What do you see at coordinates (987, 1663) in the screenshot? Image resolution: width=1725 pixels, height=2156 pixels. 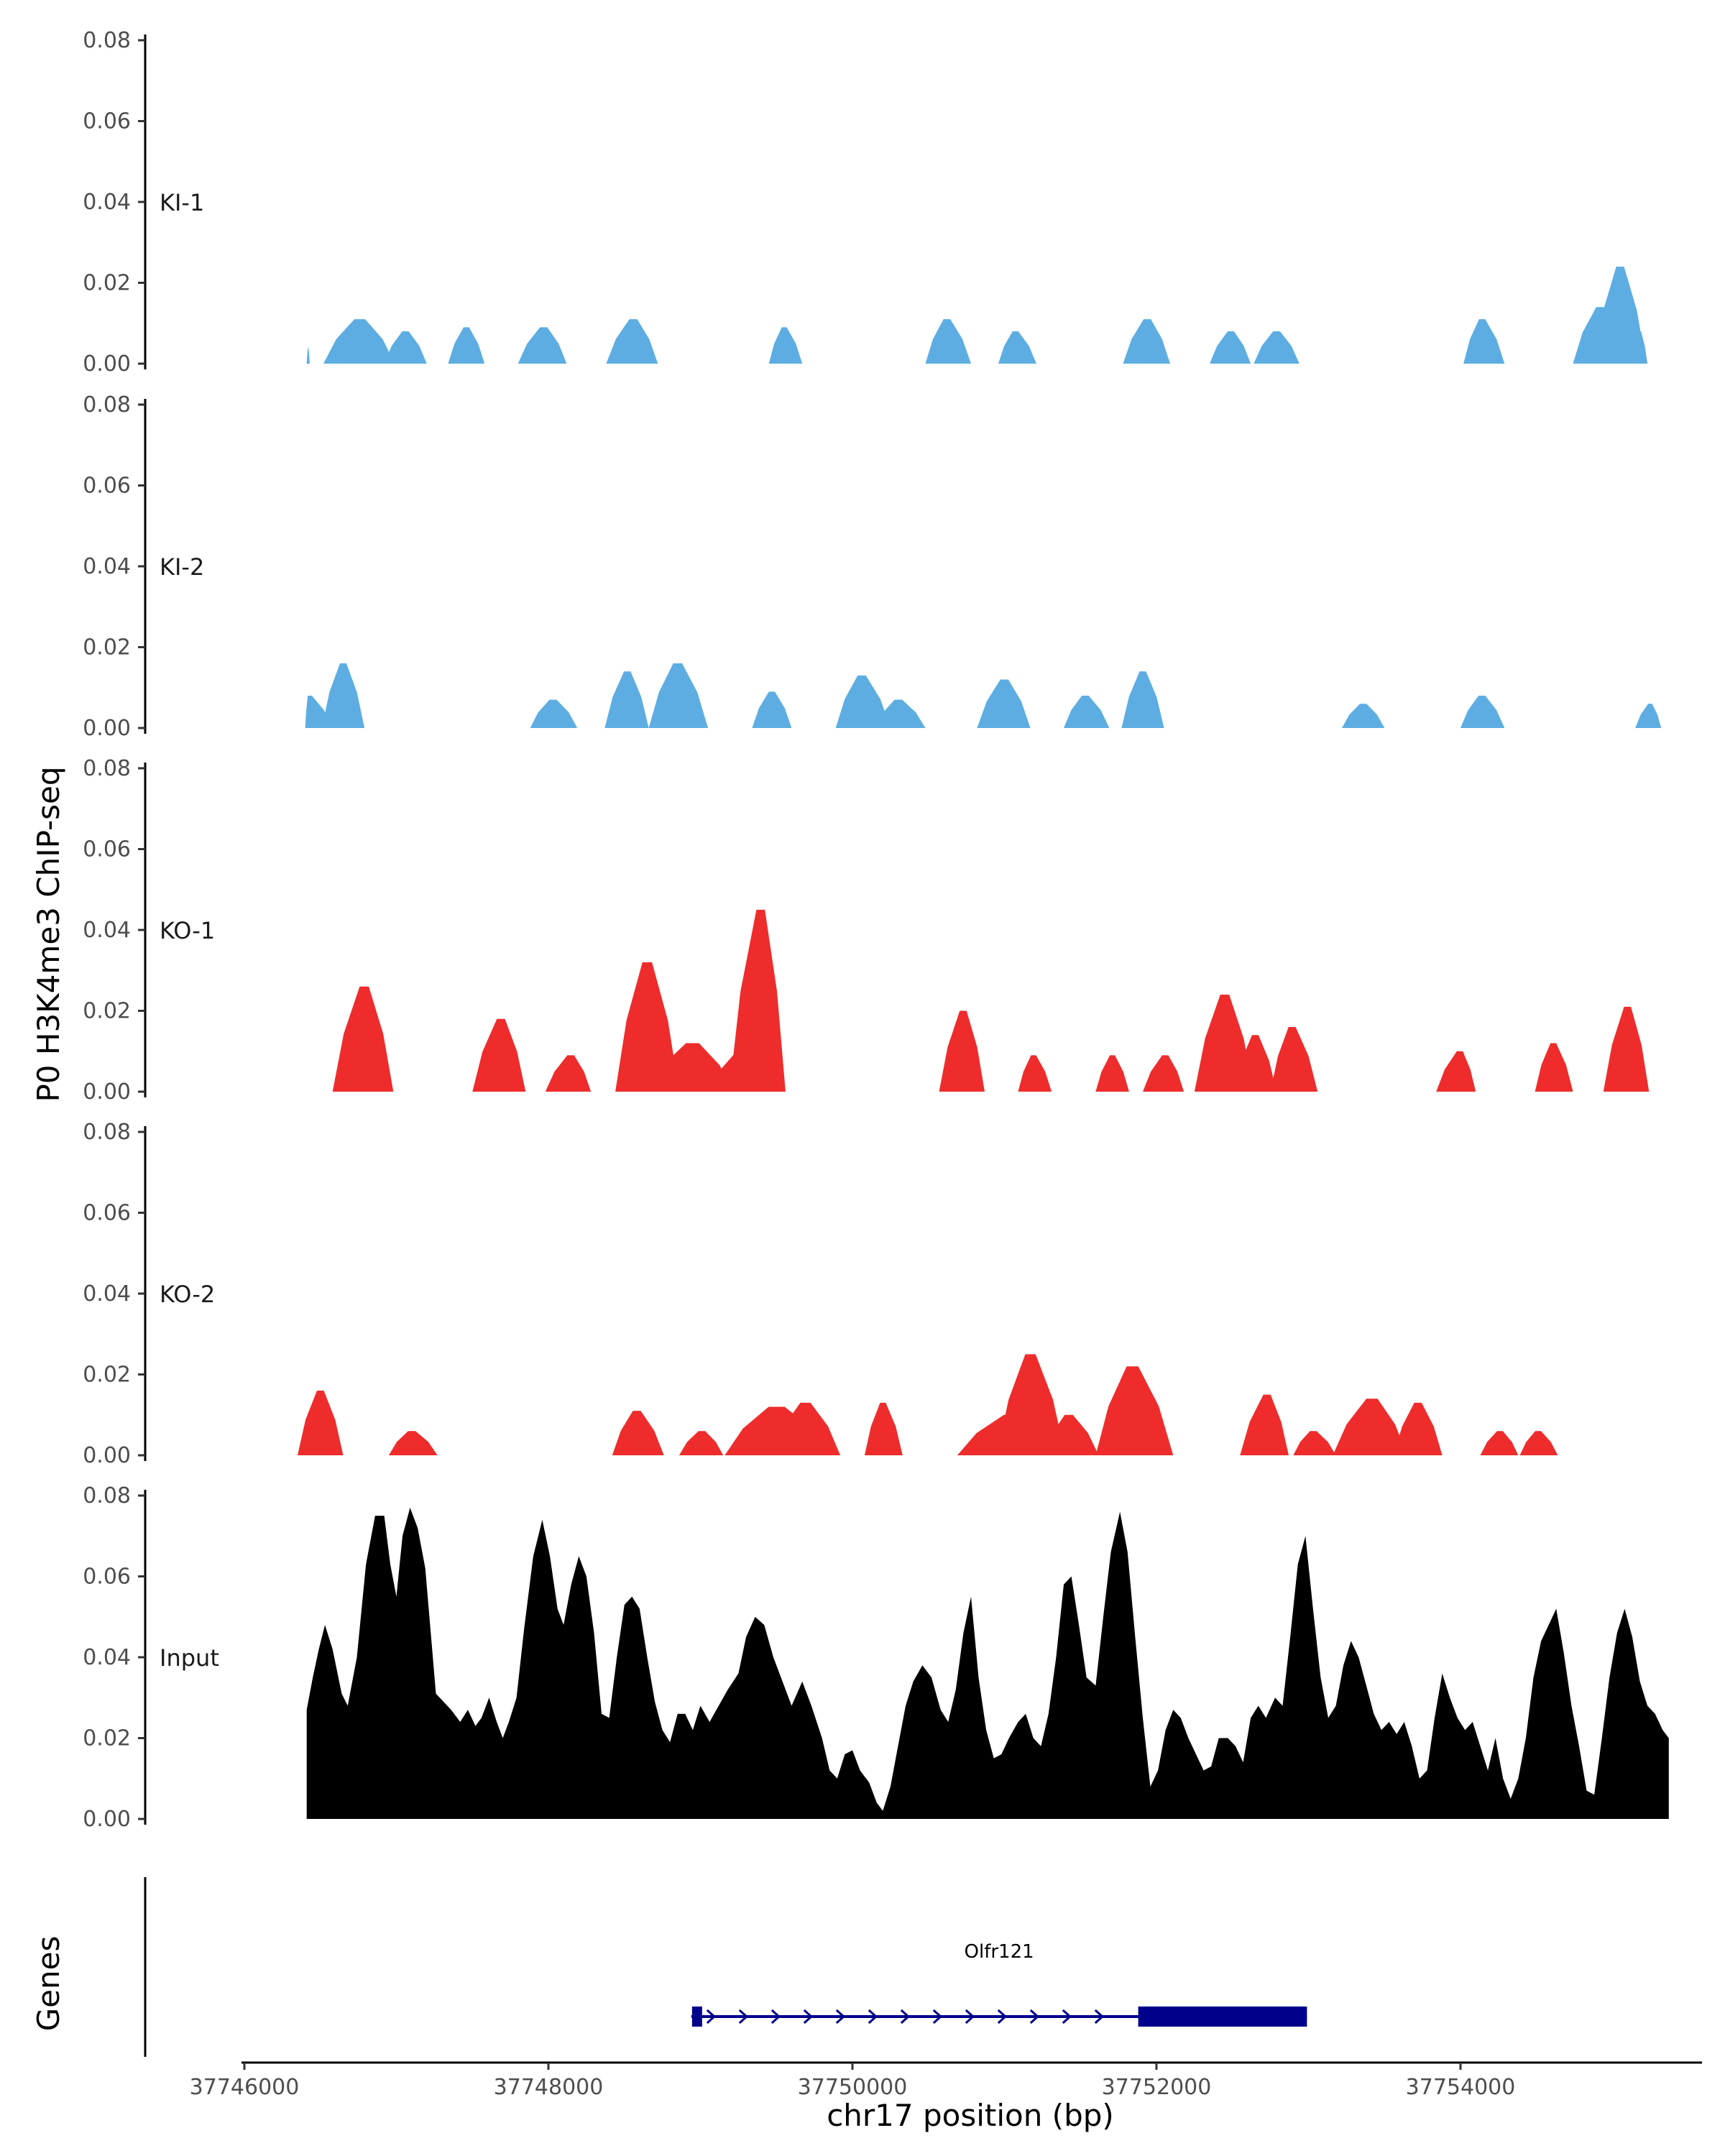 I see `signal-area` at bounding box center [987, 1663].